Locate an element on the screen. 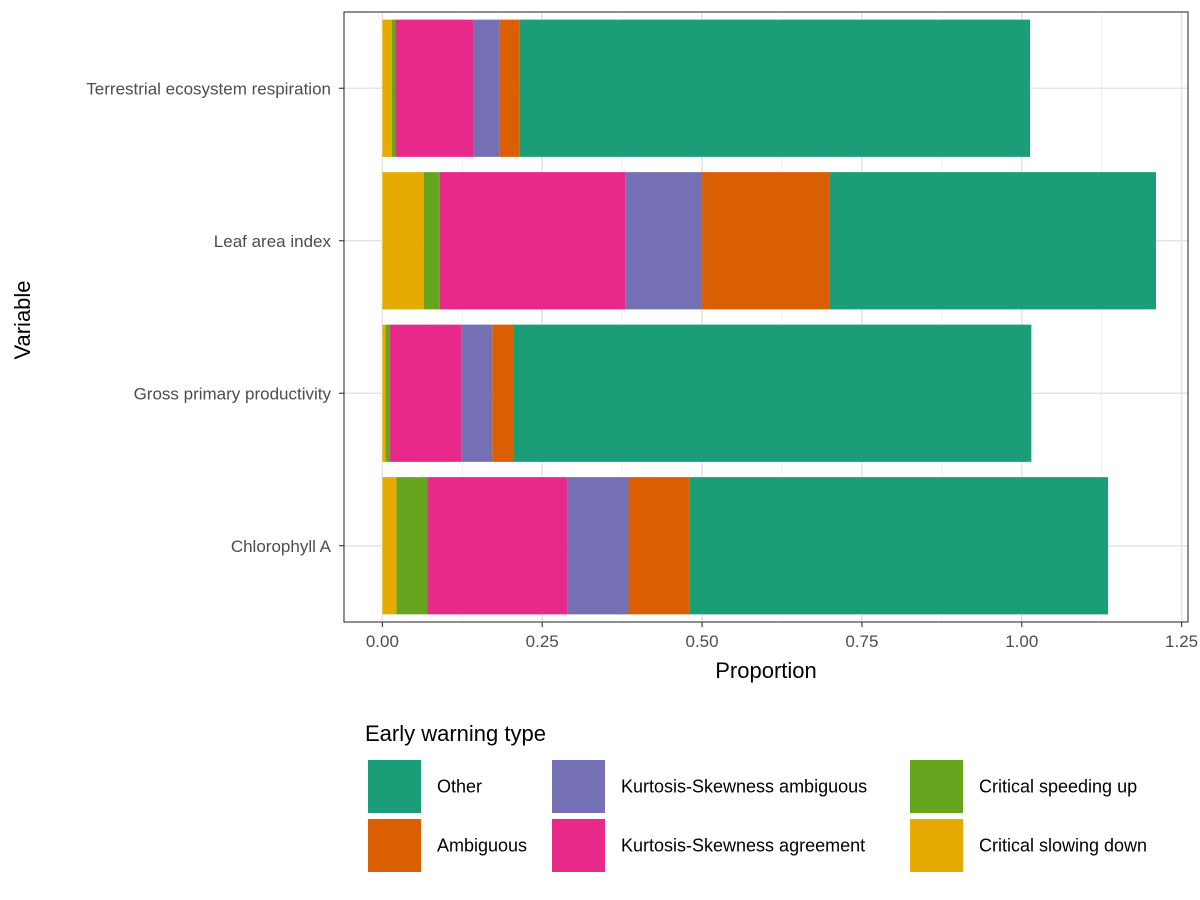 The width and height of the screenshot is (1200, 900). y-tick-label: Chlorophyll A is located at coordinates (281, 546).